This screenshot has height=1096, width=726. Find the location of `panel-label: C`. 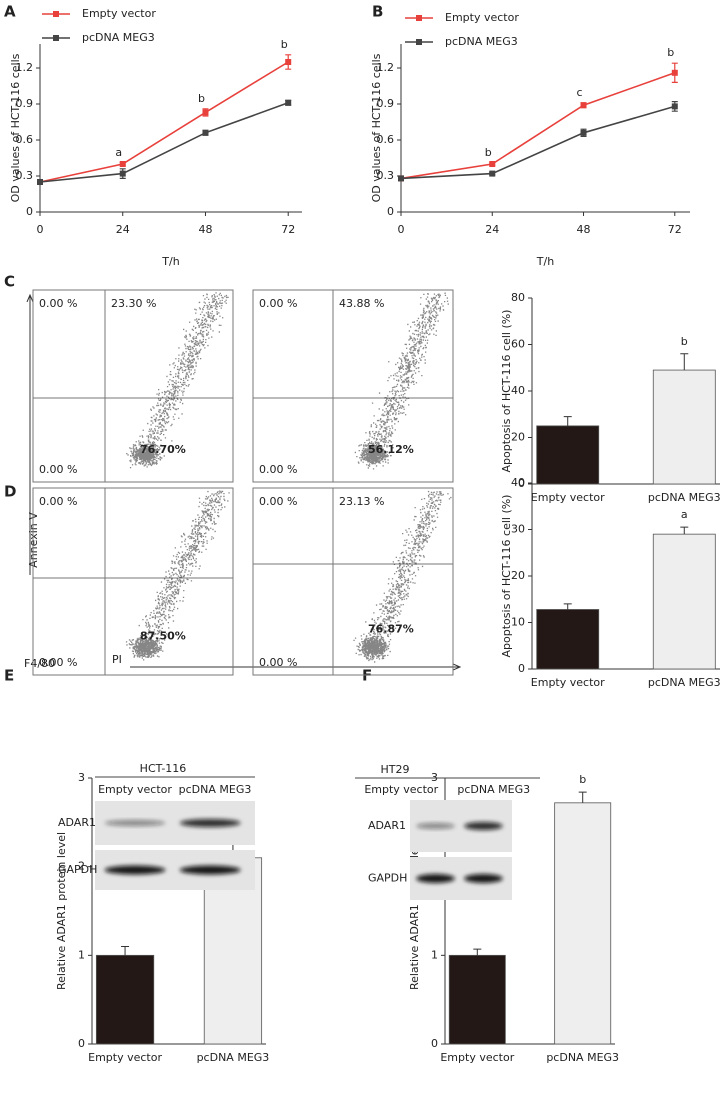

panel-label: C is located at coordinates (9, 282).